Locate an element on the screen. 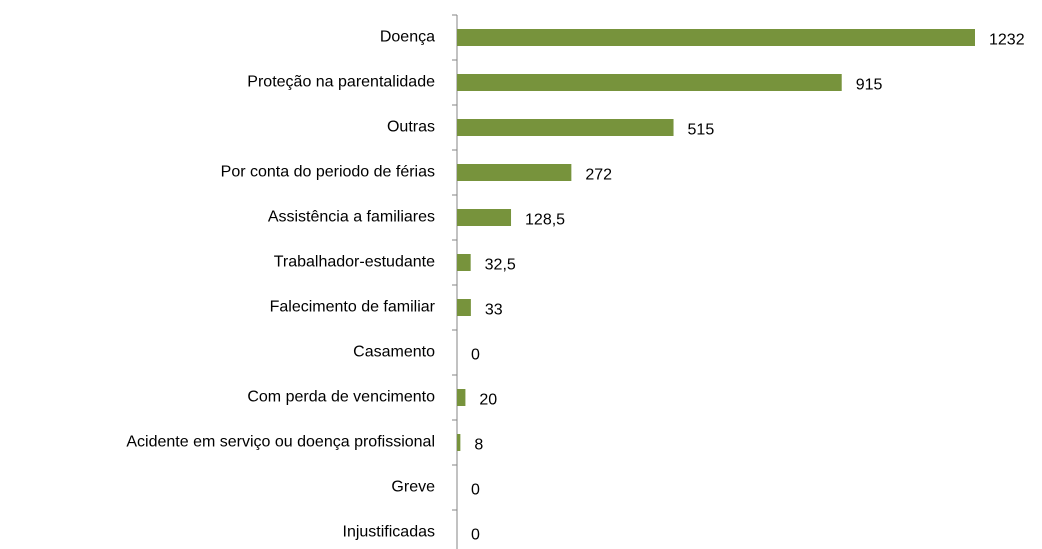 The image size is (1042, 549). value-label: 33 is located at coordinates (494, 310).